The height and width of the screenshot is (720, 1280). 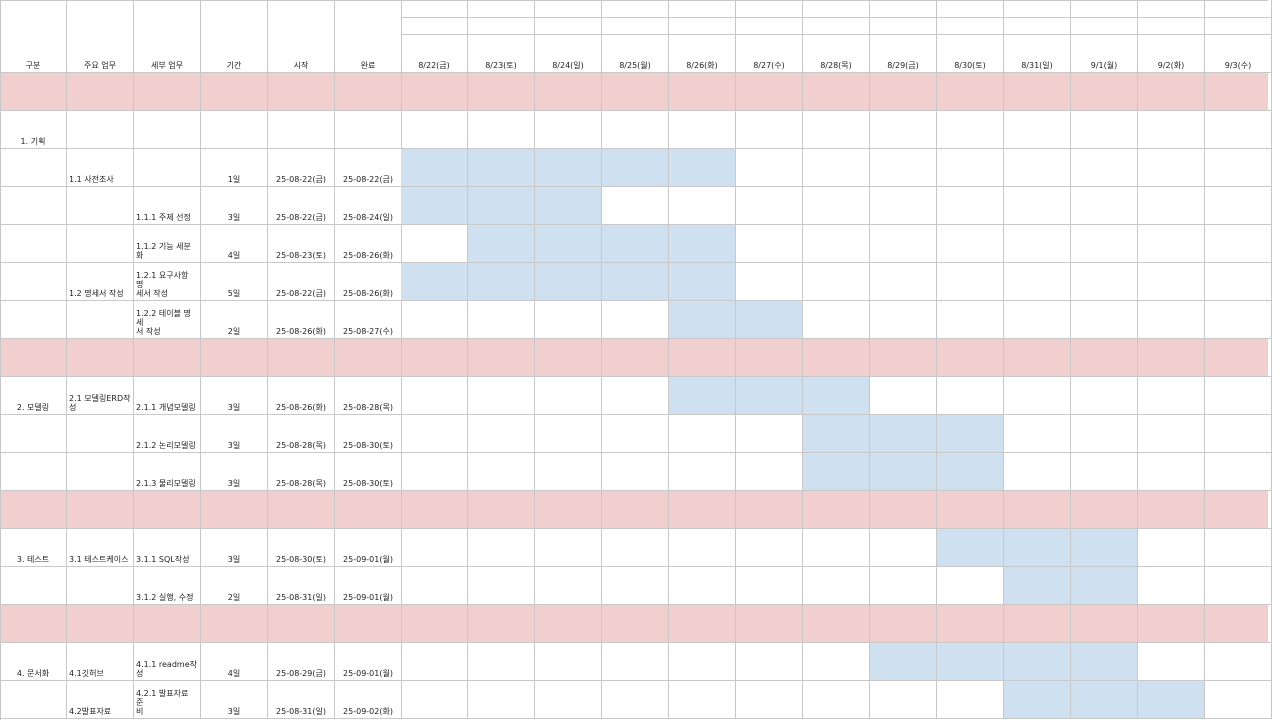 What do you see at coordinates (100, 472) in the screenshot?
I see `main-task-cell` at bounding box center [100, 472].